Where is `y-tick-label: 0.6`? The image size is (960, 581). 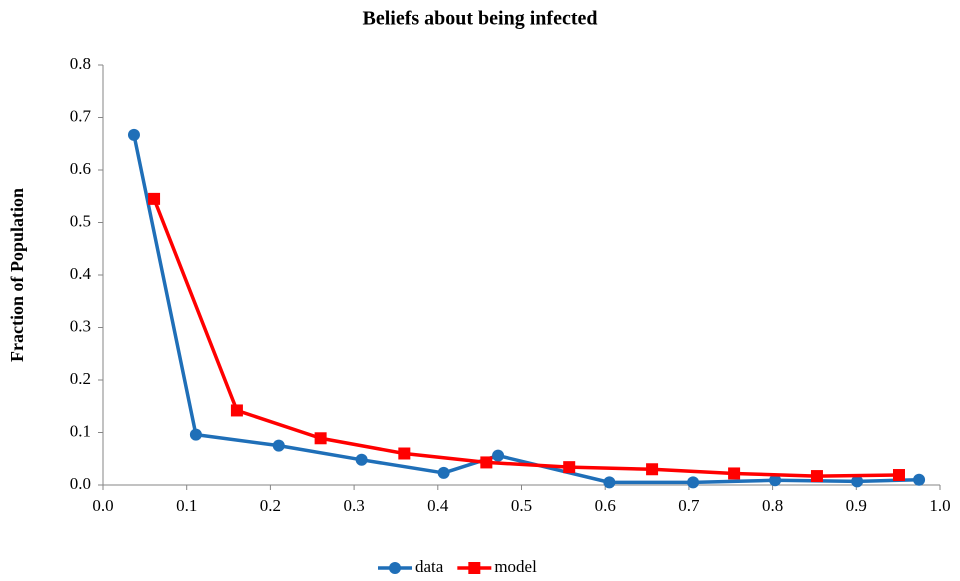
y-tick-label: 0.6 is located at coordinates (80, 168).